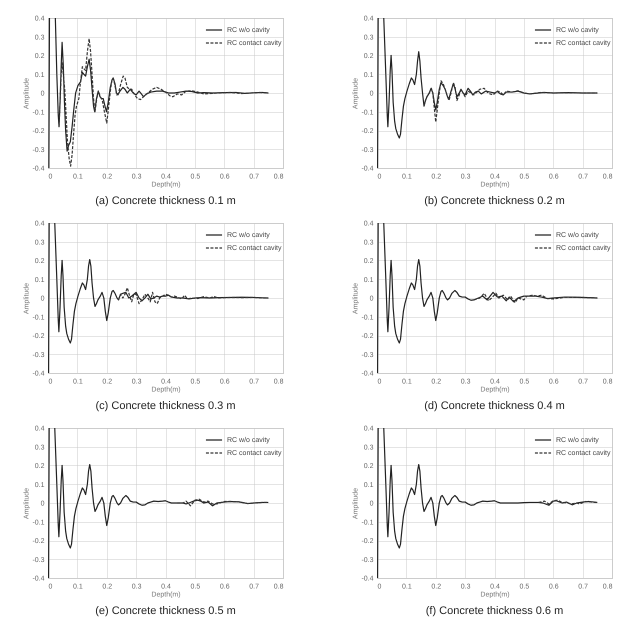  What do you see at coordinates (495, 611) in the screenshot?
I see `text: (f) Concrete thickness 0.6 m` at bounding box center [495, 611].